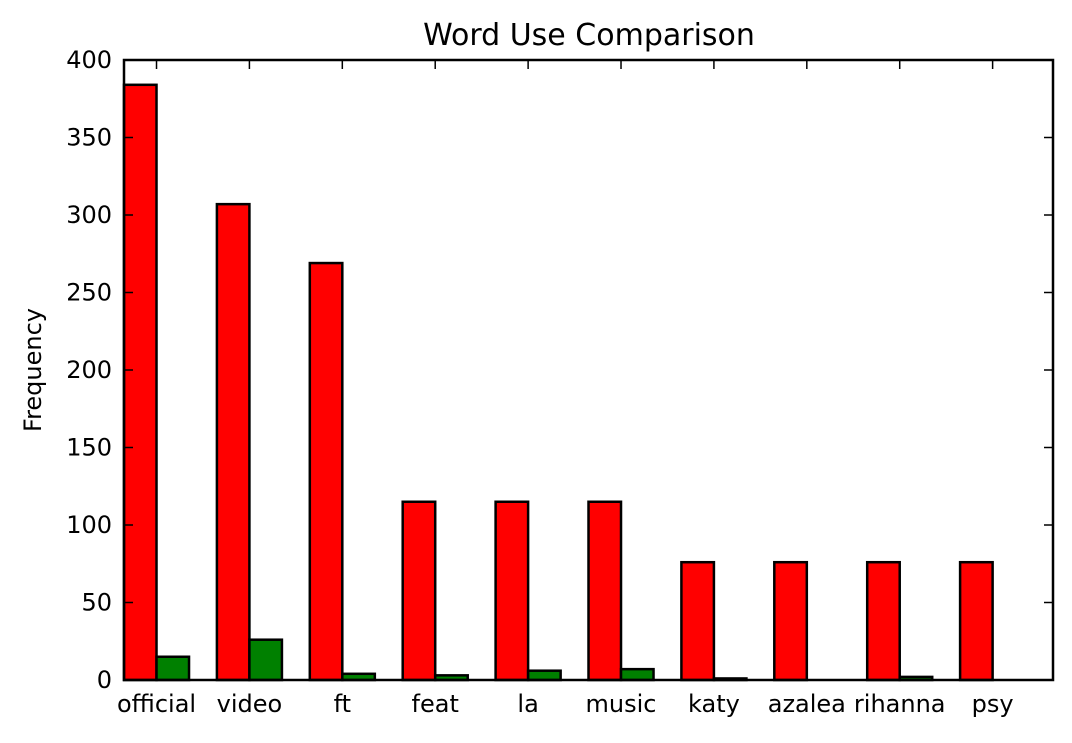 This screenshot has width=1072, height=743. Describe the element at coordinates (900, 704) in the screenshot. I see `x-tick-label-rihanna: rihanna` at that location.